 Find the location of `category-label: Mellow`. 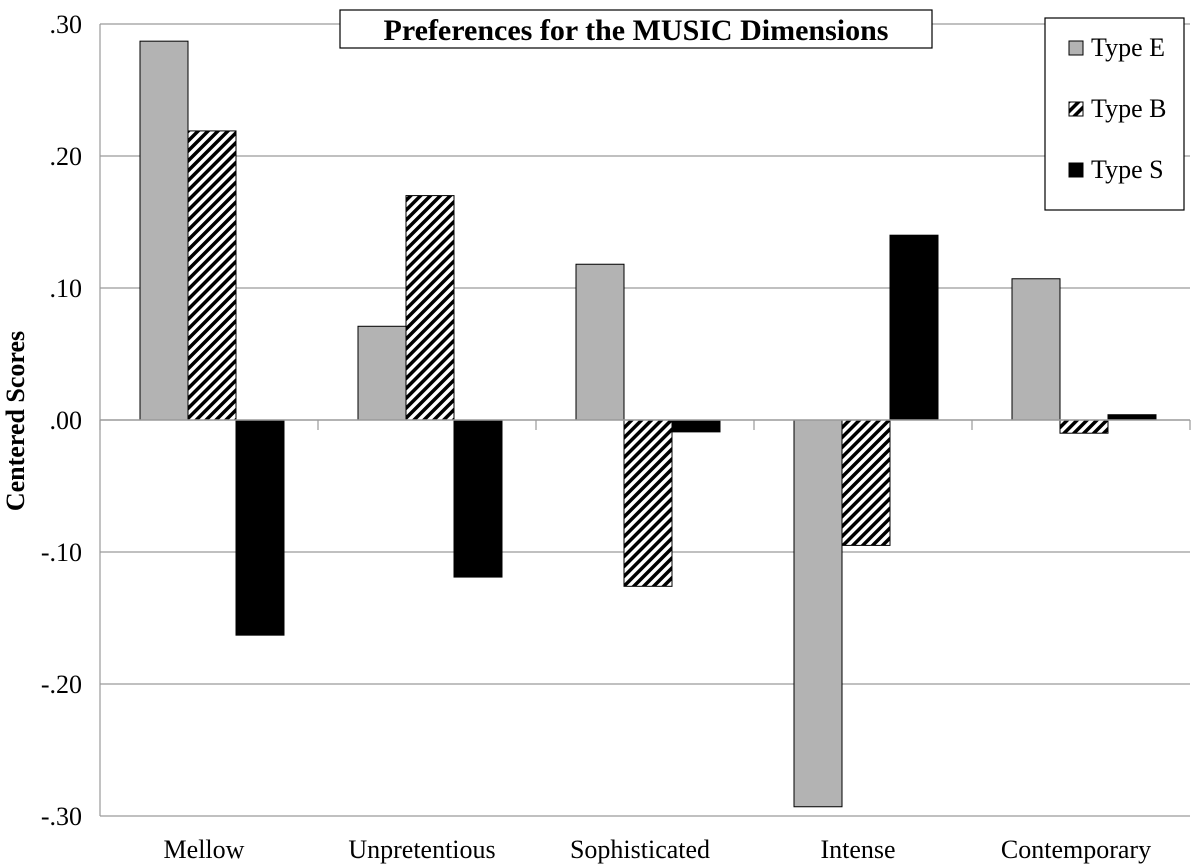

category-label: Mellow is located at coordinates (204, 849).